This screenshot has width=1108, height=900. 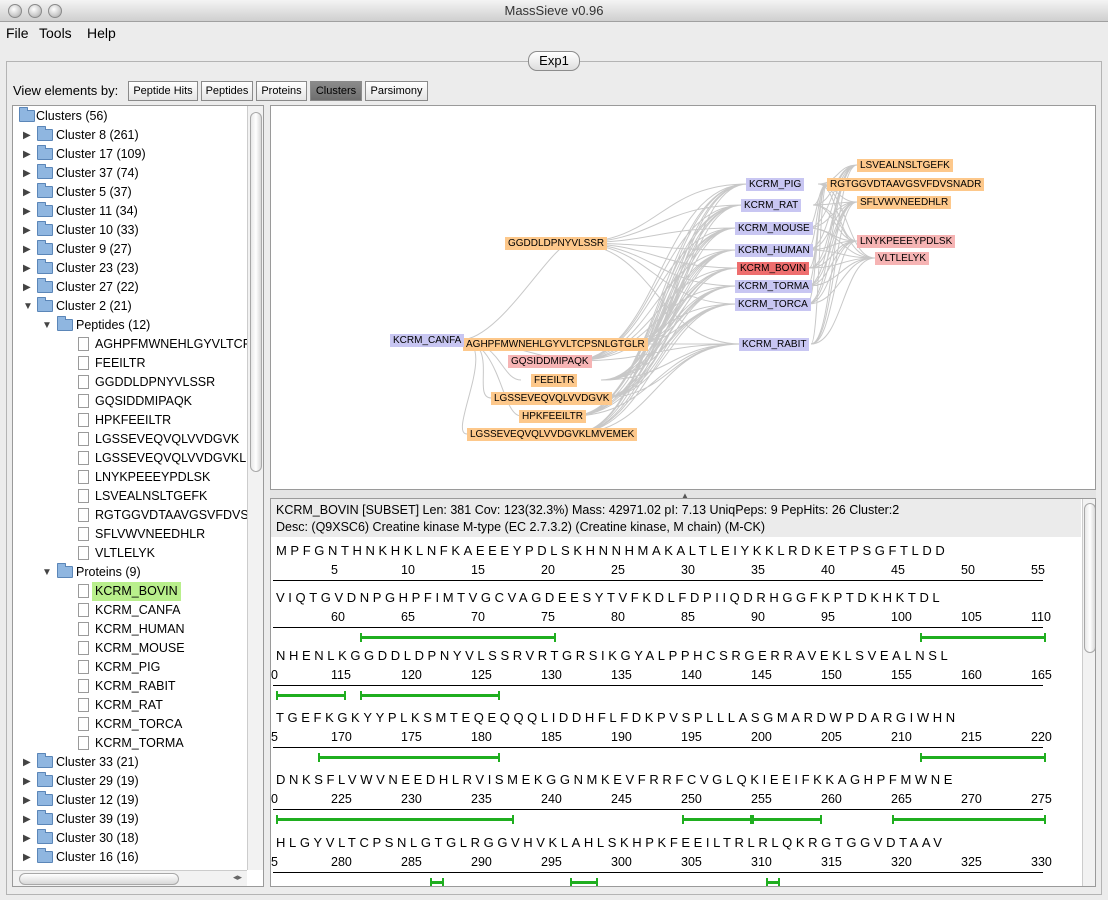 What do you see at coordinates (771, 205) in the screenshot?
I see `protein-node: KCRM_RAT` at bounding box center [771, 205].